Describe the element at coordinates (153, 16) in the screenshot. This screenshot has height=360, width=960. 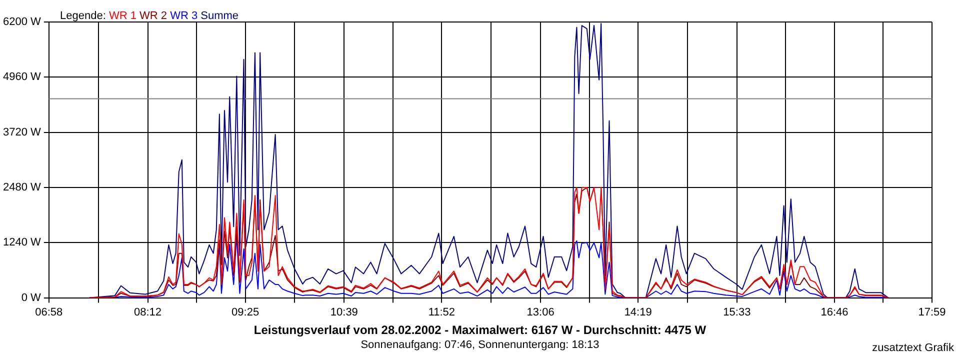
I see `text: WR 2` at that location.